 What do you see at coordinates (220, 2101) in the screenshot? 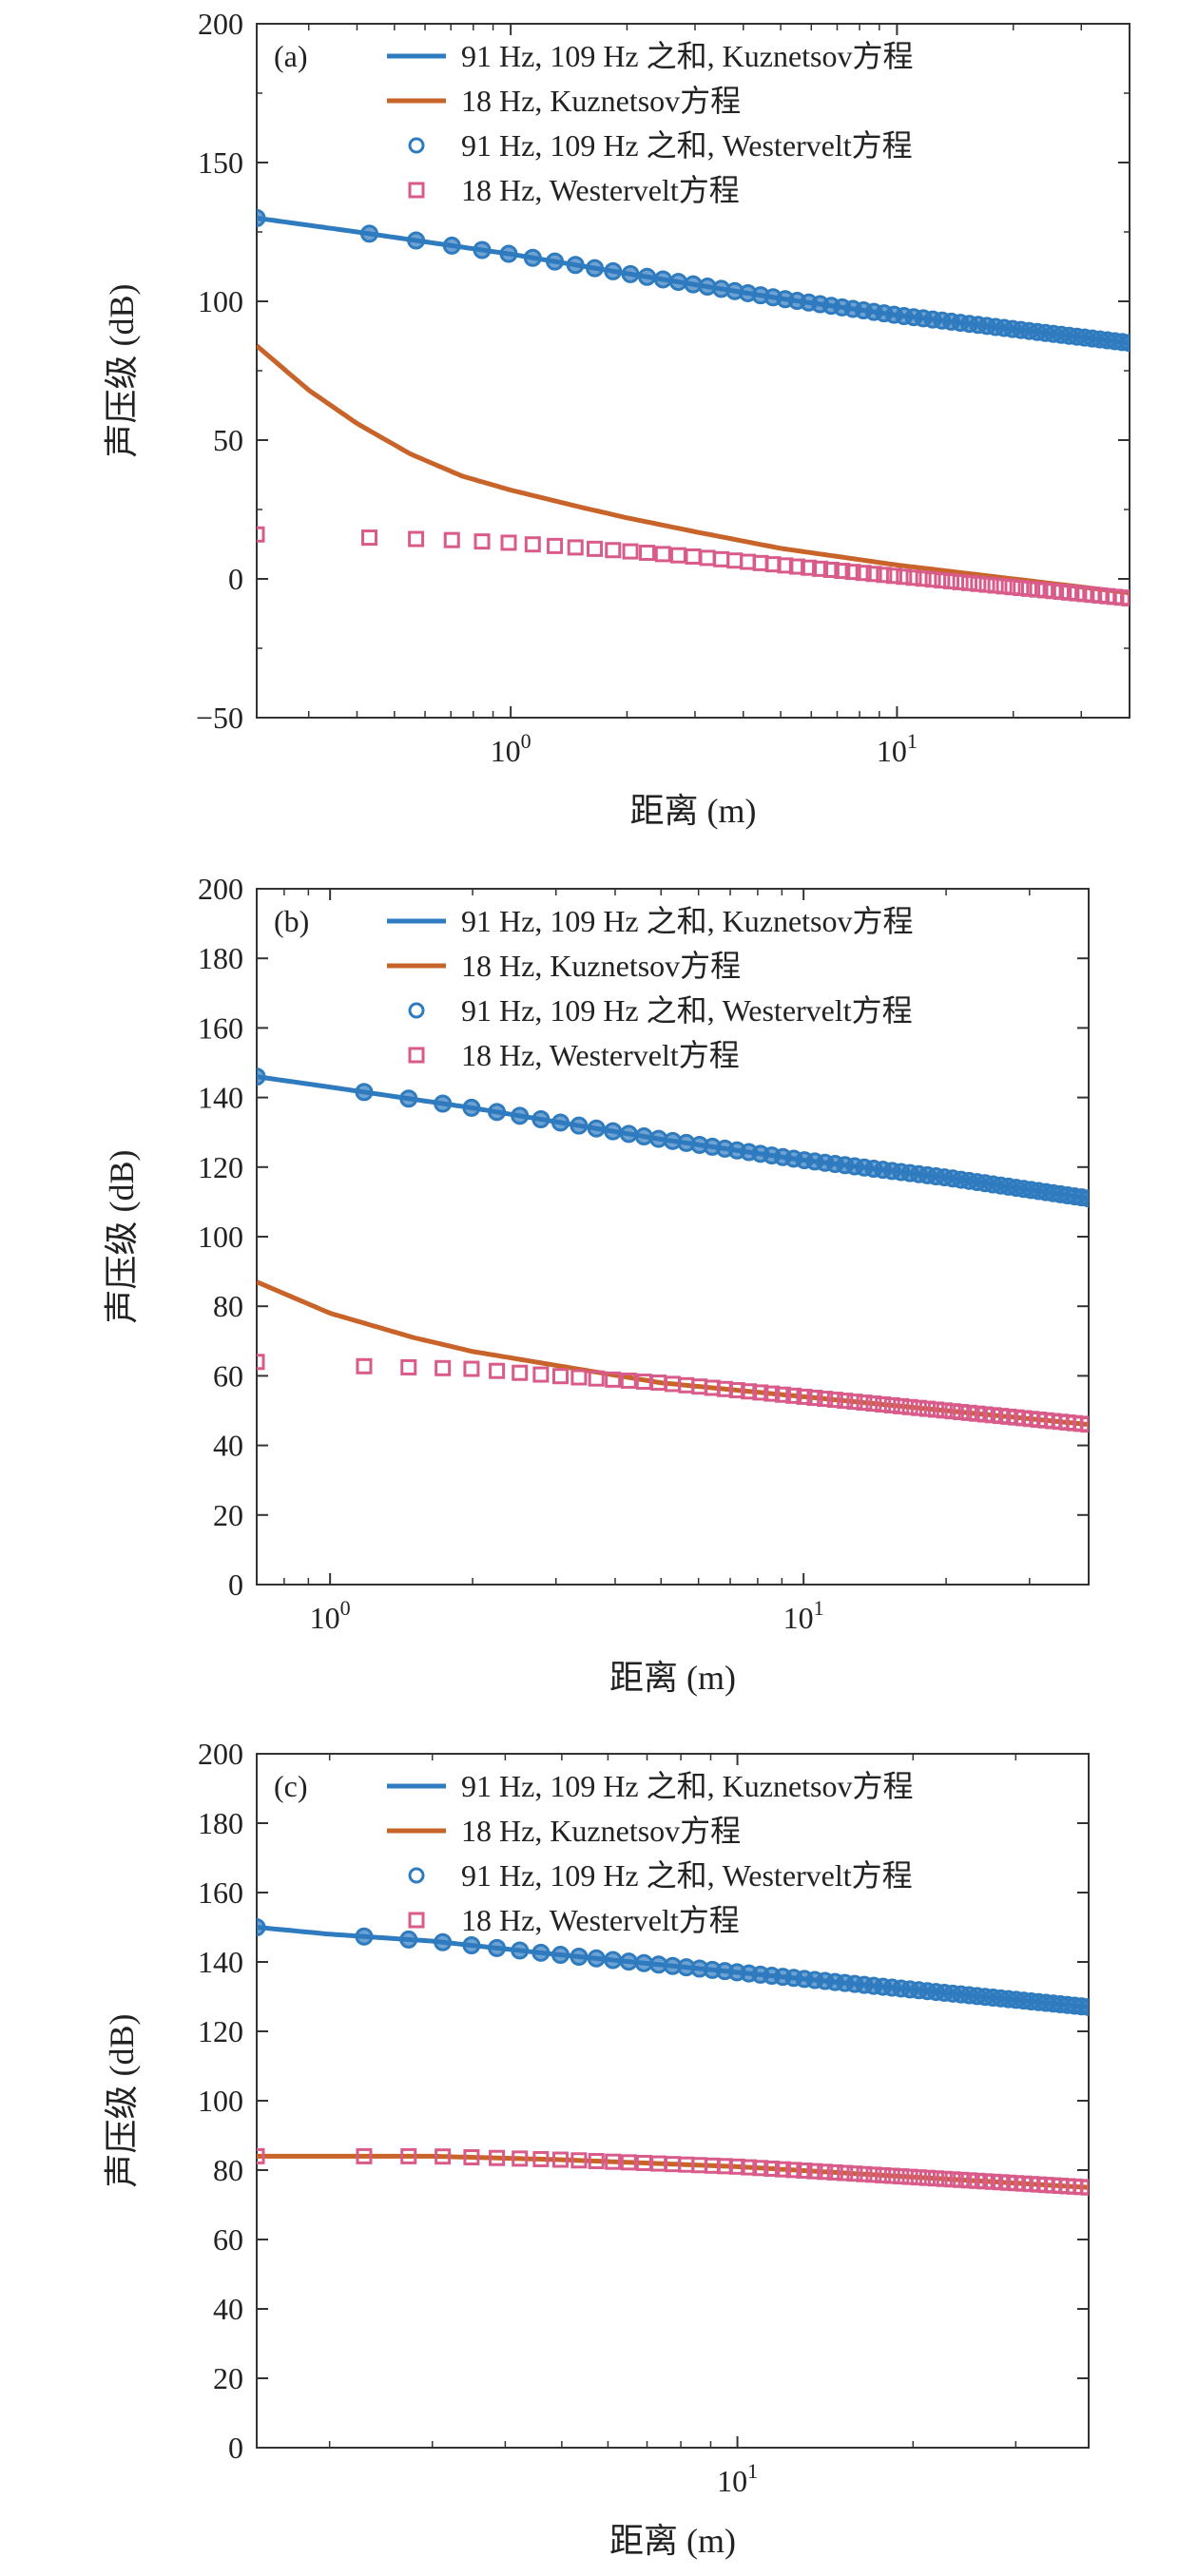
I see `y-tick-label: 100` at bounding box center [220, 2101].